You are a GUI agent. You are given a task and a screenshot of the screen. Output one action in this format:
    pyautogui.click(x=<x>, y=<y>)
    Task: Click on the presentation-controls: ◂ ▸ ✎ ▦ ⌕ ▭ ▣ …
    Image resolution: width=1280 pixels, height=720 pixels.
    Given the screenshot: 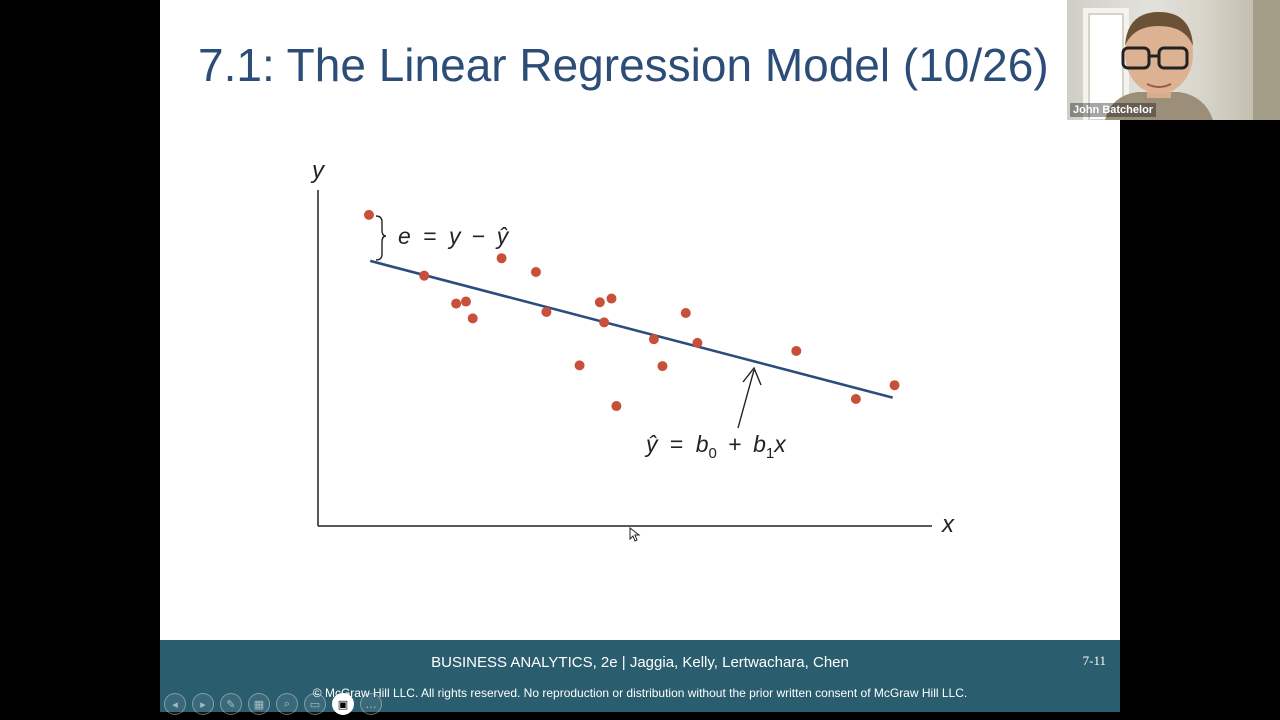 What is the action you would take?
    pyautogui.click(x=271, y=704)
    